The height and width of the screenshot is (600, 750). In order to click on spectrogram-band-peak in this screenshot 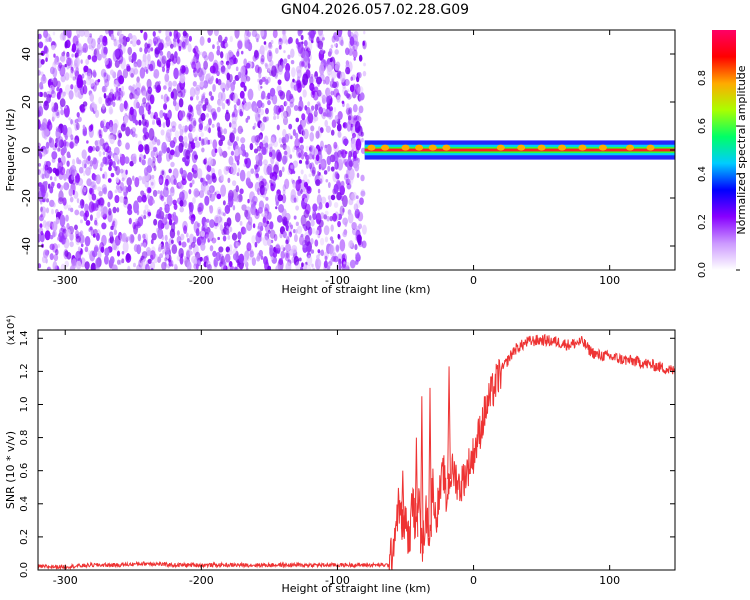, I will do `click(602, 147)`.